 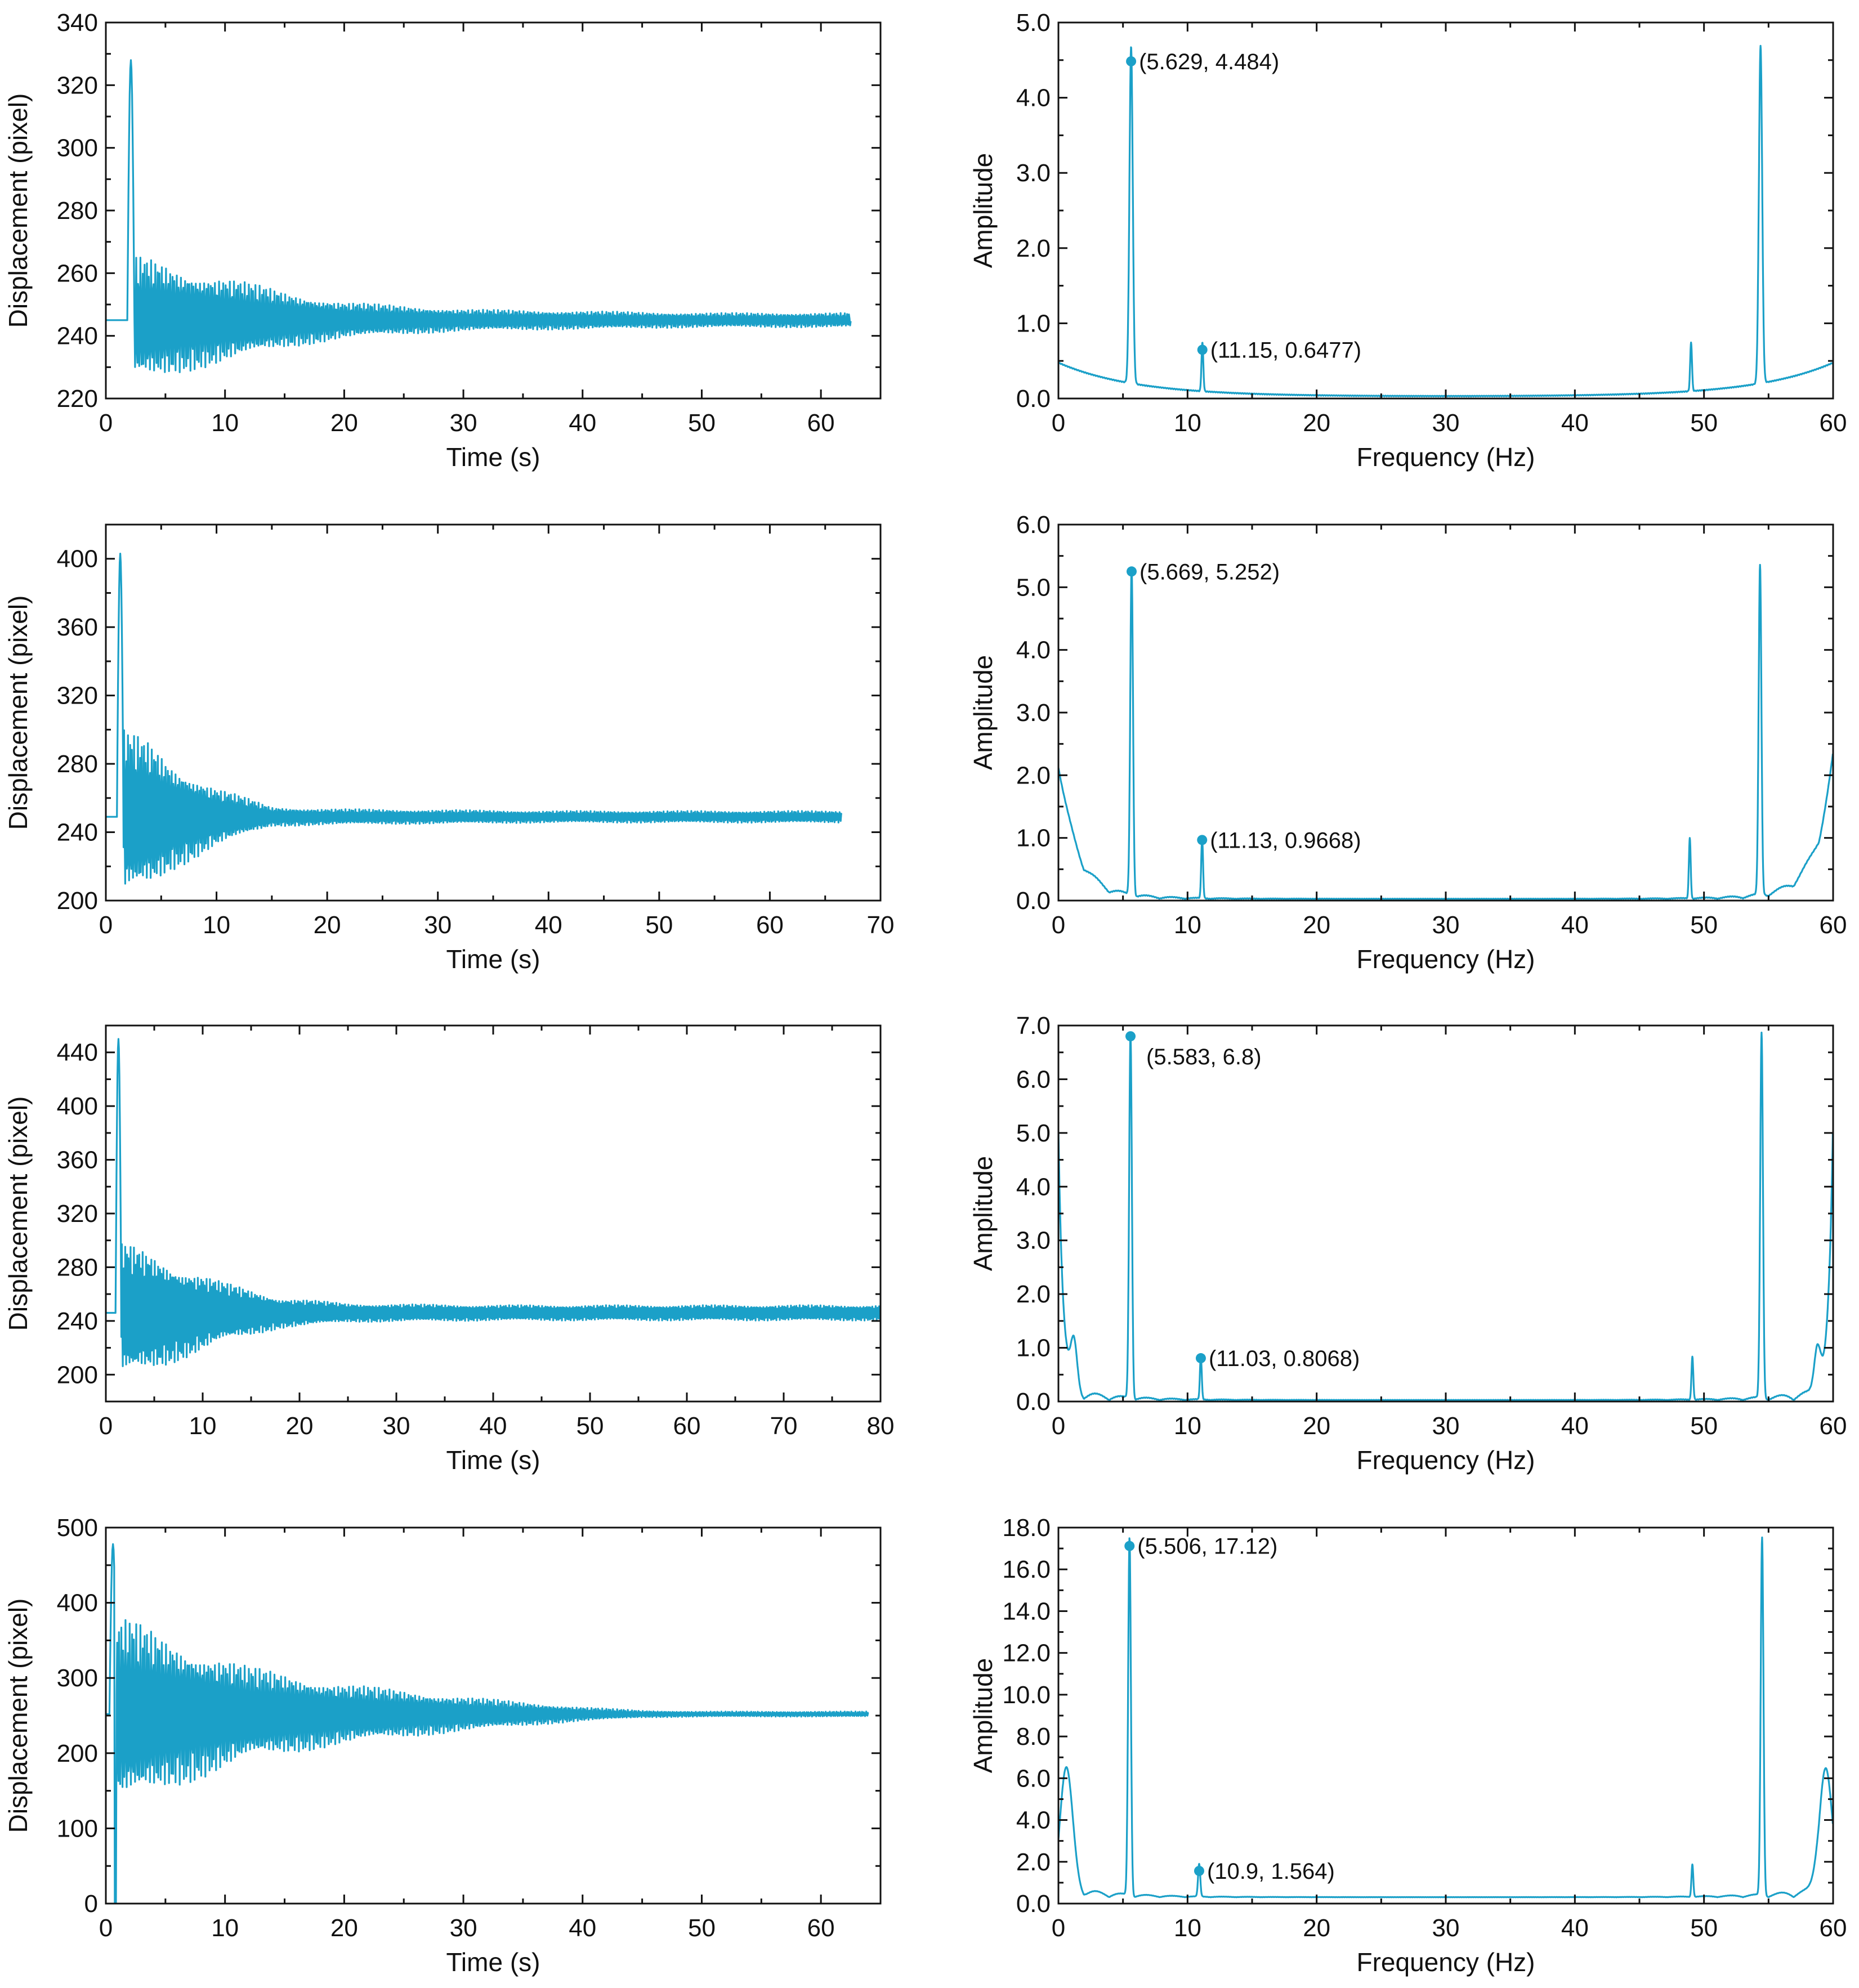 I want to click on x-tick-label: 80, so click(x=881, y=1426).